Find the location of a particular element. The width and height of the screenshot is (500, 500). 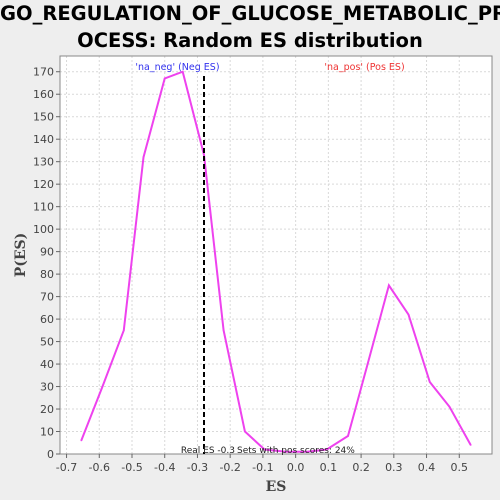

x-tick-label: -0.3 is located at coordinates (197, 467).